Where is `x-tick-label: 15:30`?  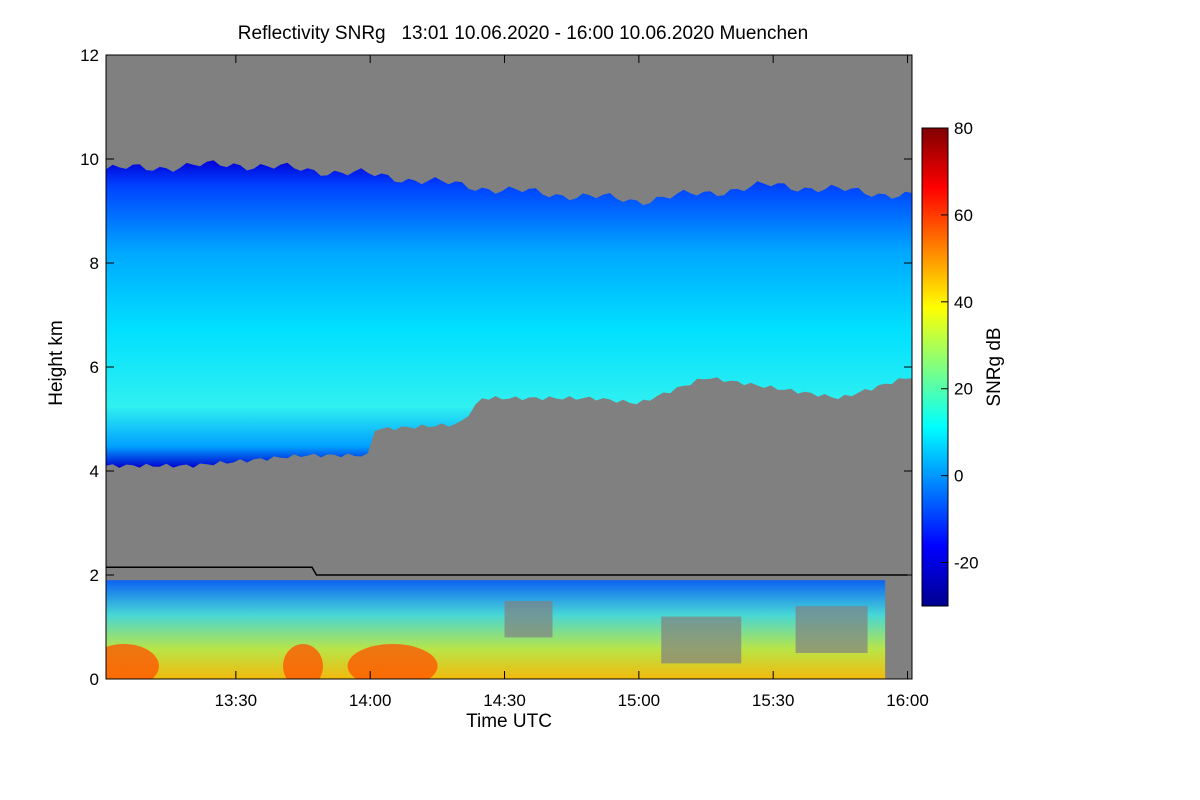 x-tick-label: 15:30 is located at coordinates (773, 700).